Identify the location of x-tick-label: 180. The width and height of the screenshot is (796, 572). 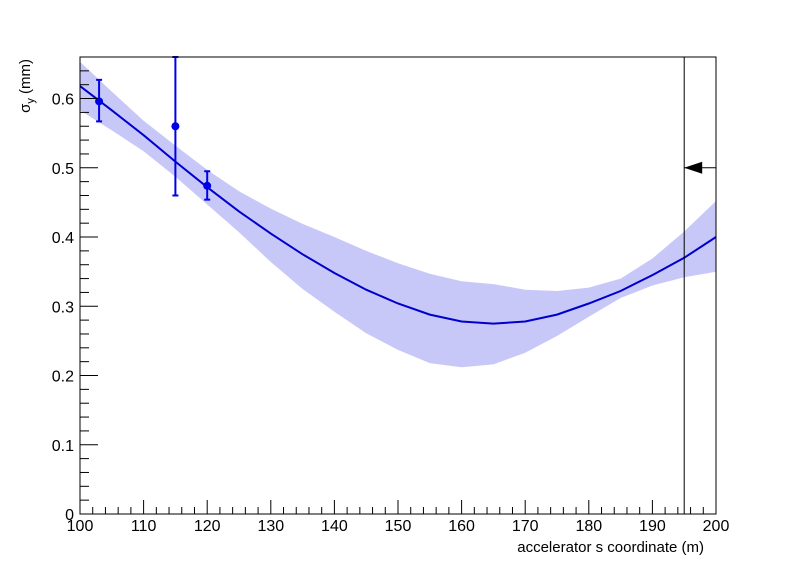
(588, 526).